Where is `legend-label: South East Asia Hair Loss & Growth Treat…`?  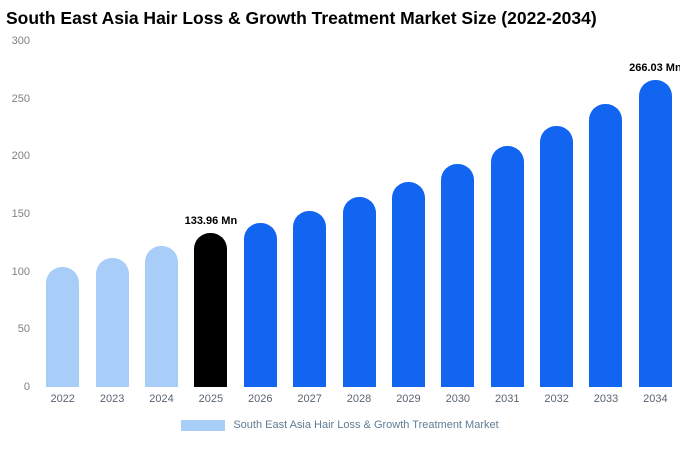
legend-label: South East Asia Hair Loss & Growth Treat… is located at coordinates (366, 425).